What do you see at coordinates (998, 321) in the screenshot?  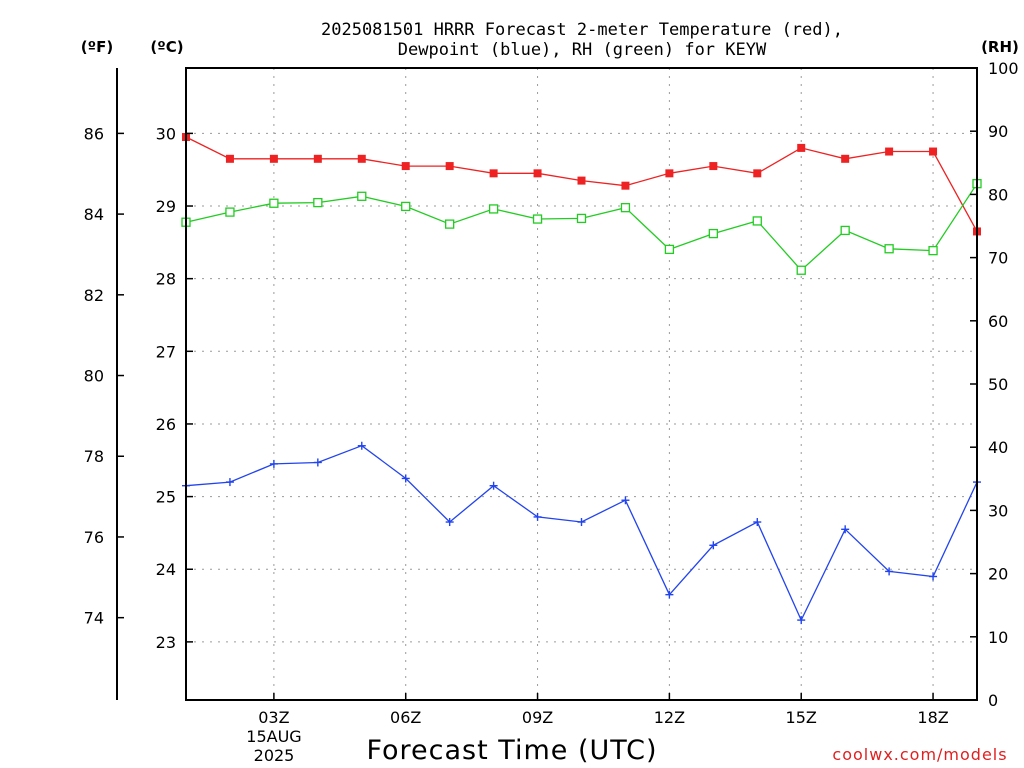 I see `rh-tick-label: 60` at bounding box center [998, 321].